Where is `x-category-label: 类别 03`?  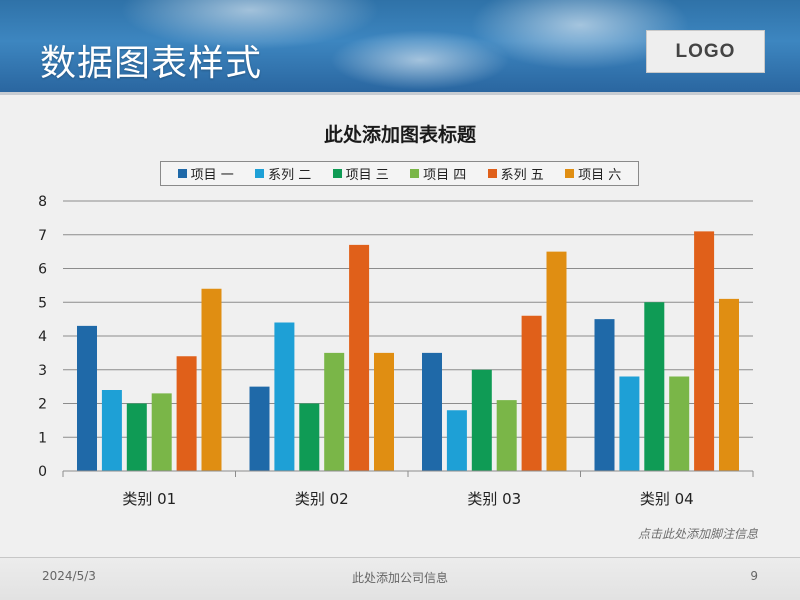 x-category-label: 类别 03 is located at coordinates (494, 499).